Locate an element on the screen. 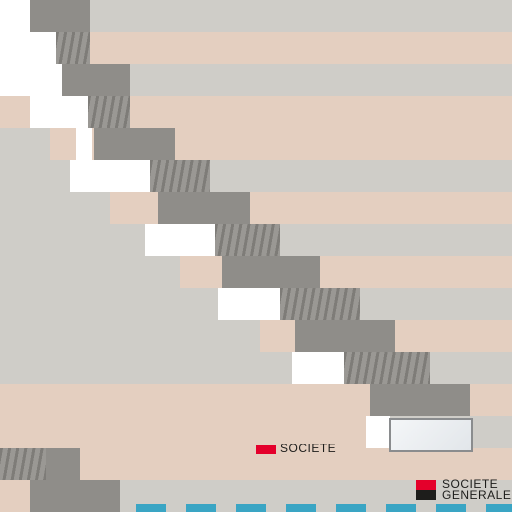 This screenshot has height=512, width=512. cyan-tile-strip is located at coordinates (316, 508).